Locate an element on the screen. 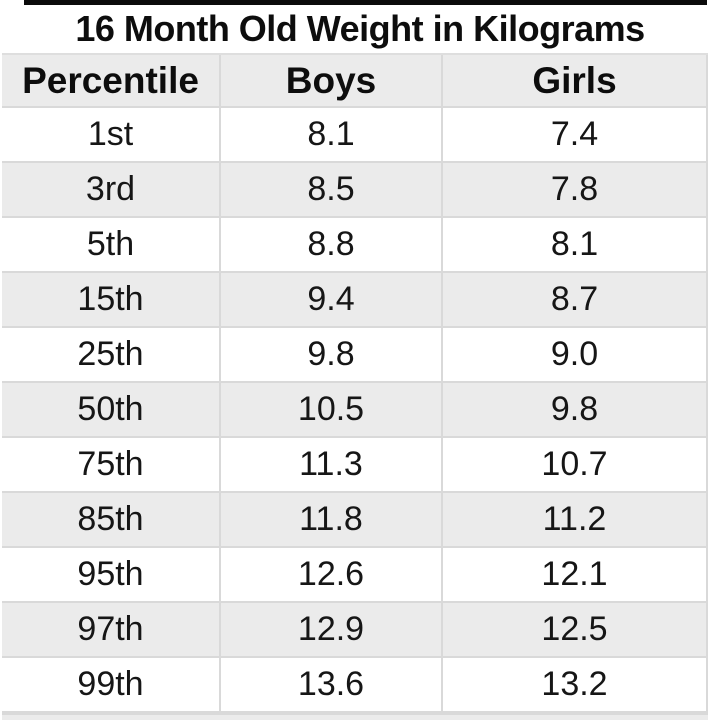  table-row: 95th 12.6 12.1 is located at coordinates (355, 575).